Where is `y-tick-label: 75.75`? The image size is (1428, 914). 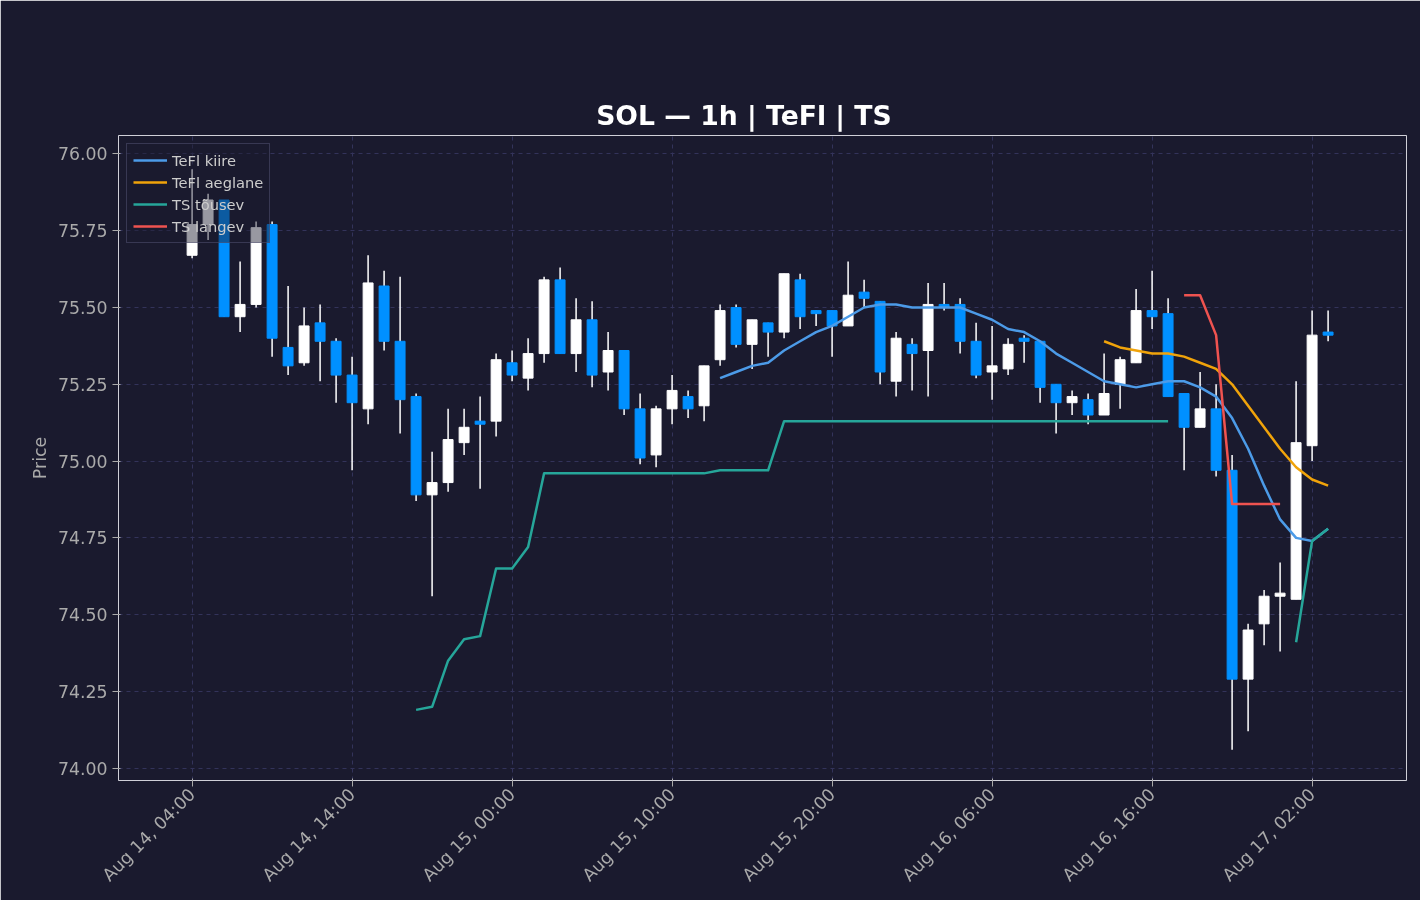
y-tick-label: 75.75 is located at coordinates (82, 231).